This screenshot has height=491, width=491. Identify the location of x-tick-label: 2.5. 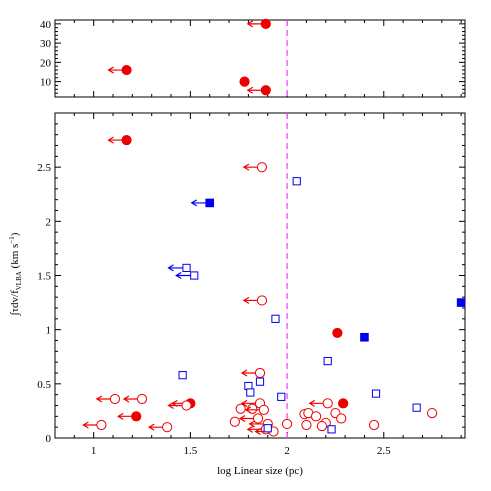
(384, 451).